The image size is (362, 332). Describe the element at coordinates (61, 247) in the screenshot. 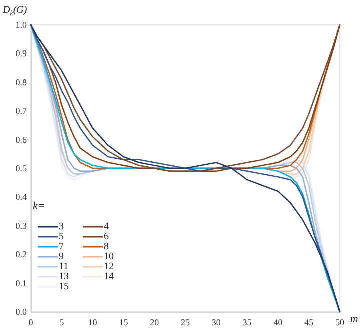

I see `legend-label: 7` at that location.